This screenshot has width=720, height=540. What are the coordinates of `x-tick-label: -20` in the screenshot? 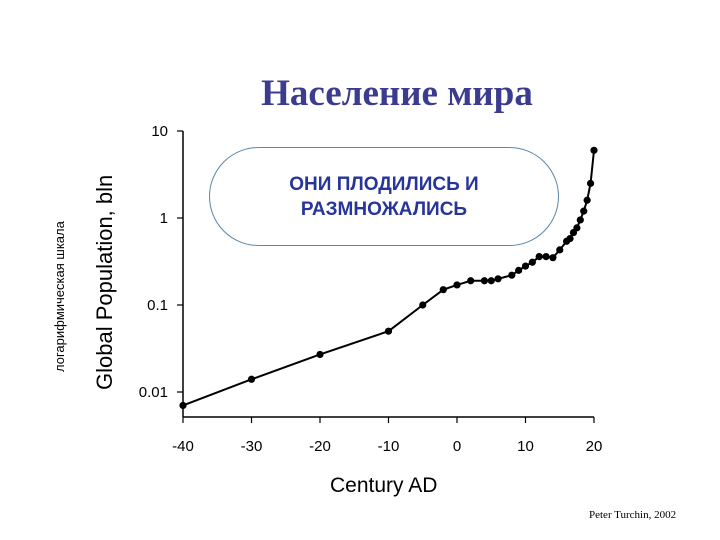 It's located at (320, 446).